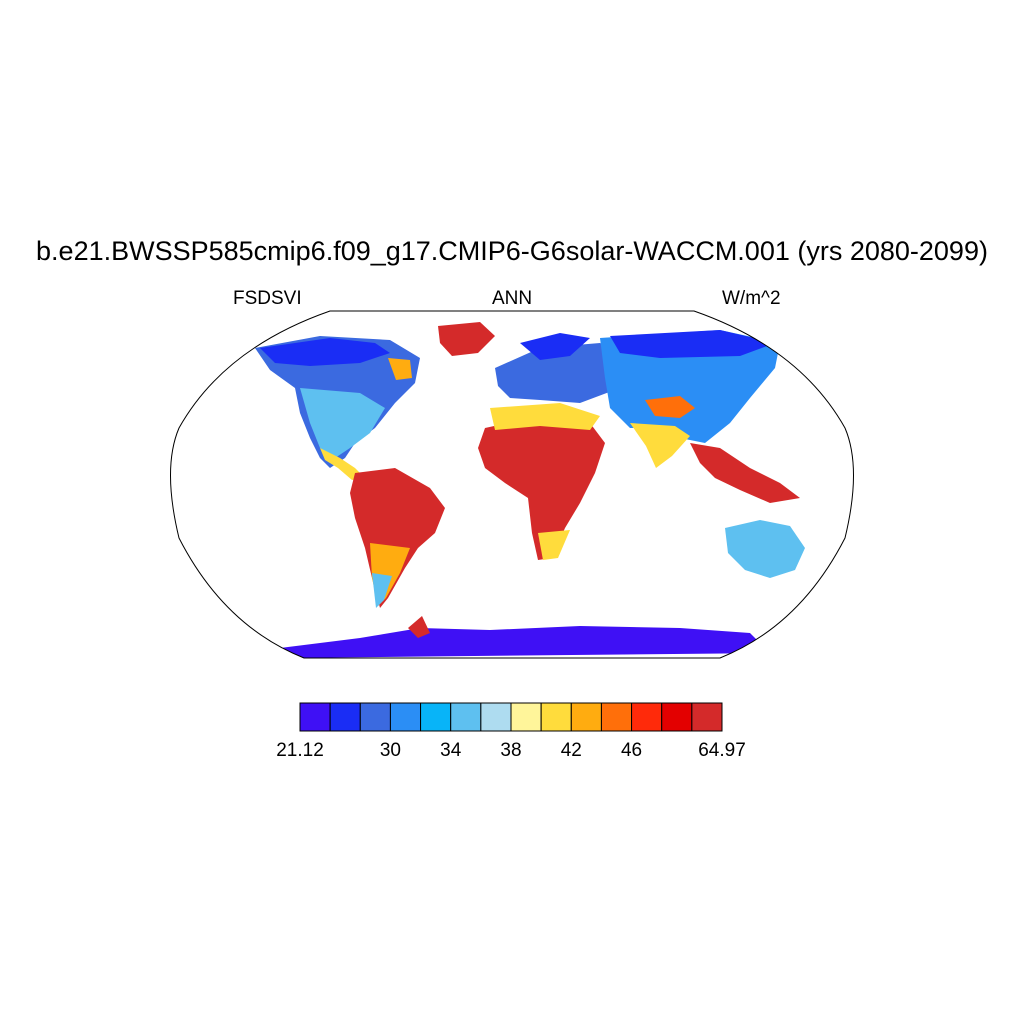 The width and height of the screenshot is (1024, 1024). What do you see at coordinates (512, 298) in the screenshot?
I see `season-label: ANN` at bounding box center [512, 298].